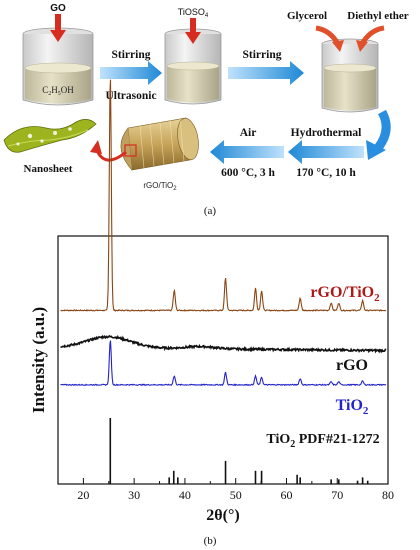  Describe the element at coordinates (326, 133) in the screenshot. I see `step3-top-label: Hydrothermal` at that location.